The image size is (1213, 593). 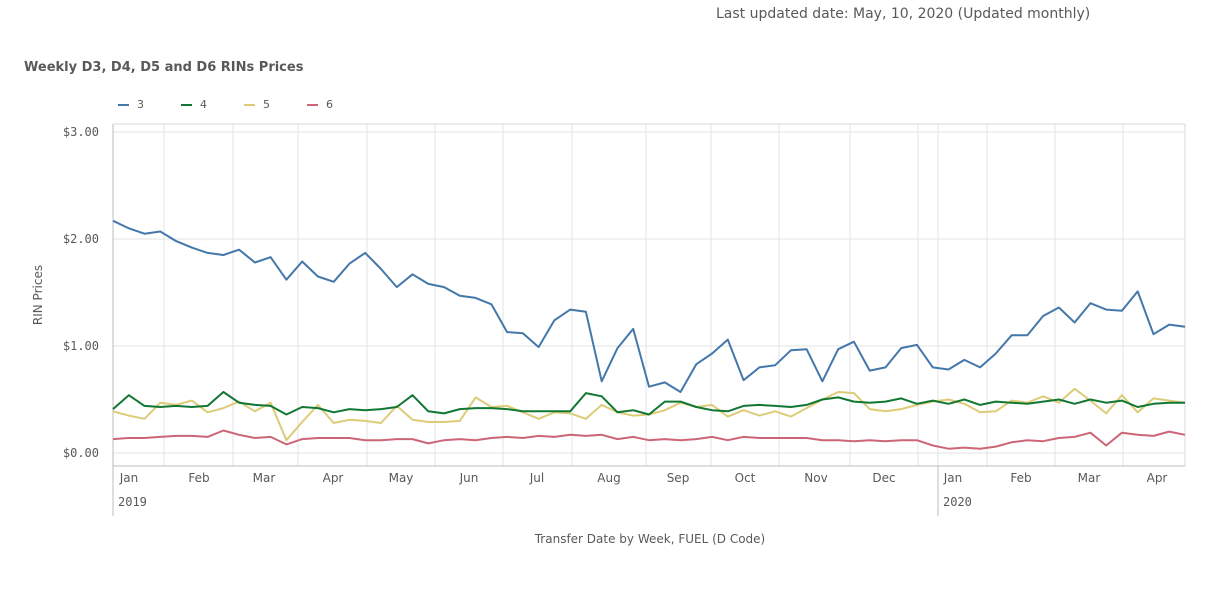 I want to click on legend: 3 4 5 6, so click(x=244, y=104).